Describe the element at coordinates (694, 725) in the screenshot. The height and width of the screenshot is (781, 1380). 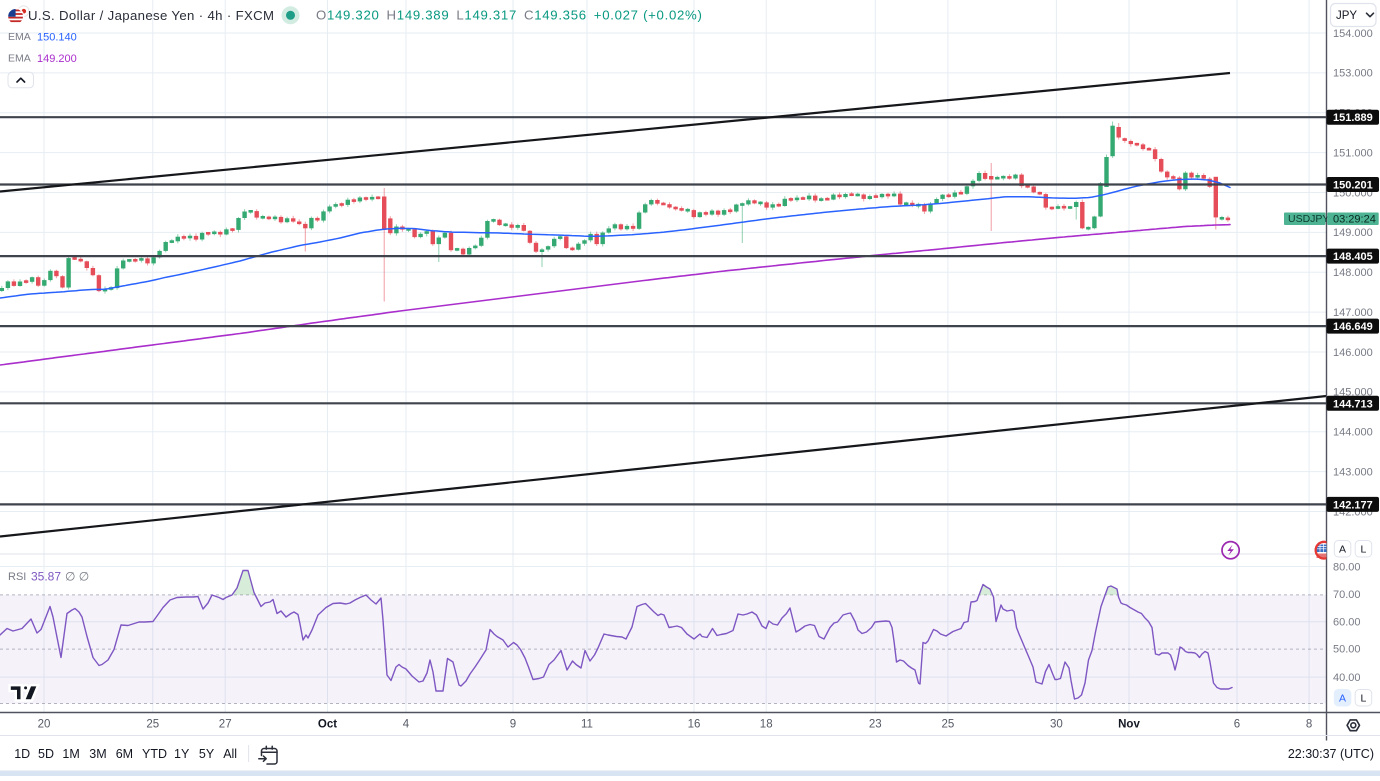
I see `svg-text: 16` at that location.